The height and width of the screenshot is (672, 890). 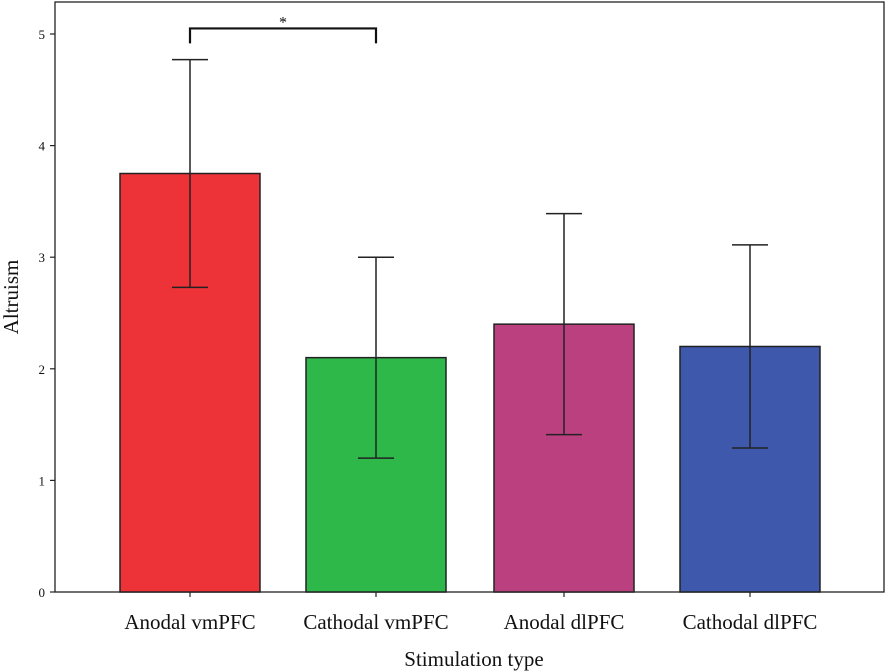 What do you see at coordinates (42, 146) in the screenshot?
I see `y-tick-label: 4` at bounding box center [42, 146].